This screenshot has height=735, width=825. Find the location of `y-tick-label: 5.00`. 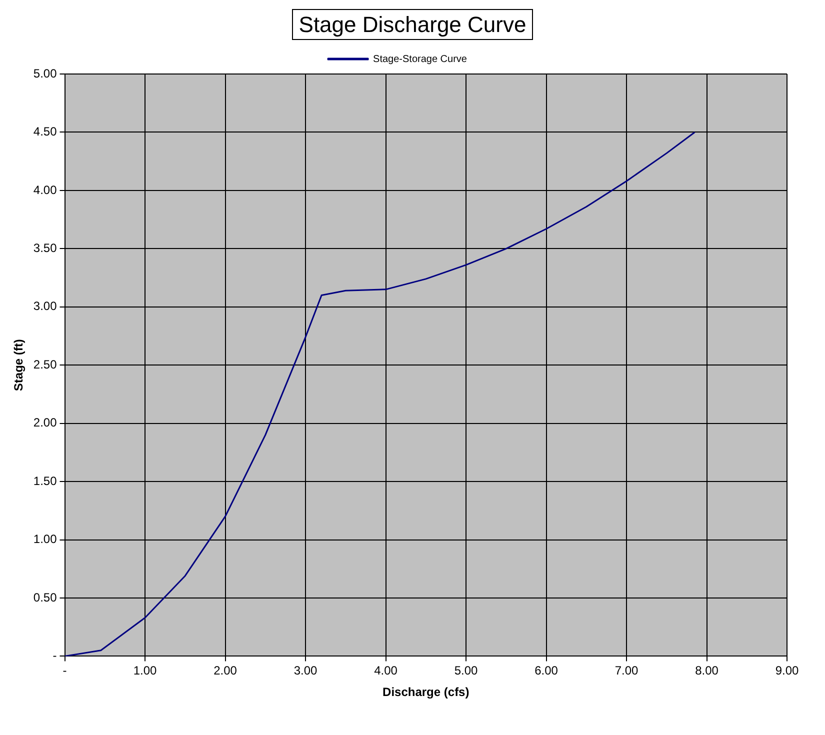

y-tick-label: 5.00 is located at coordinates (45, 73).